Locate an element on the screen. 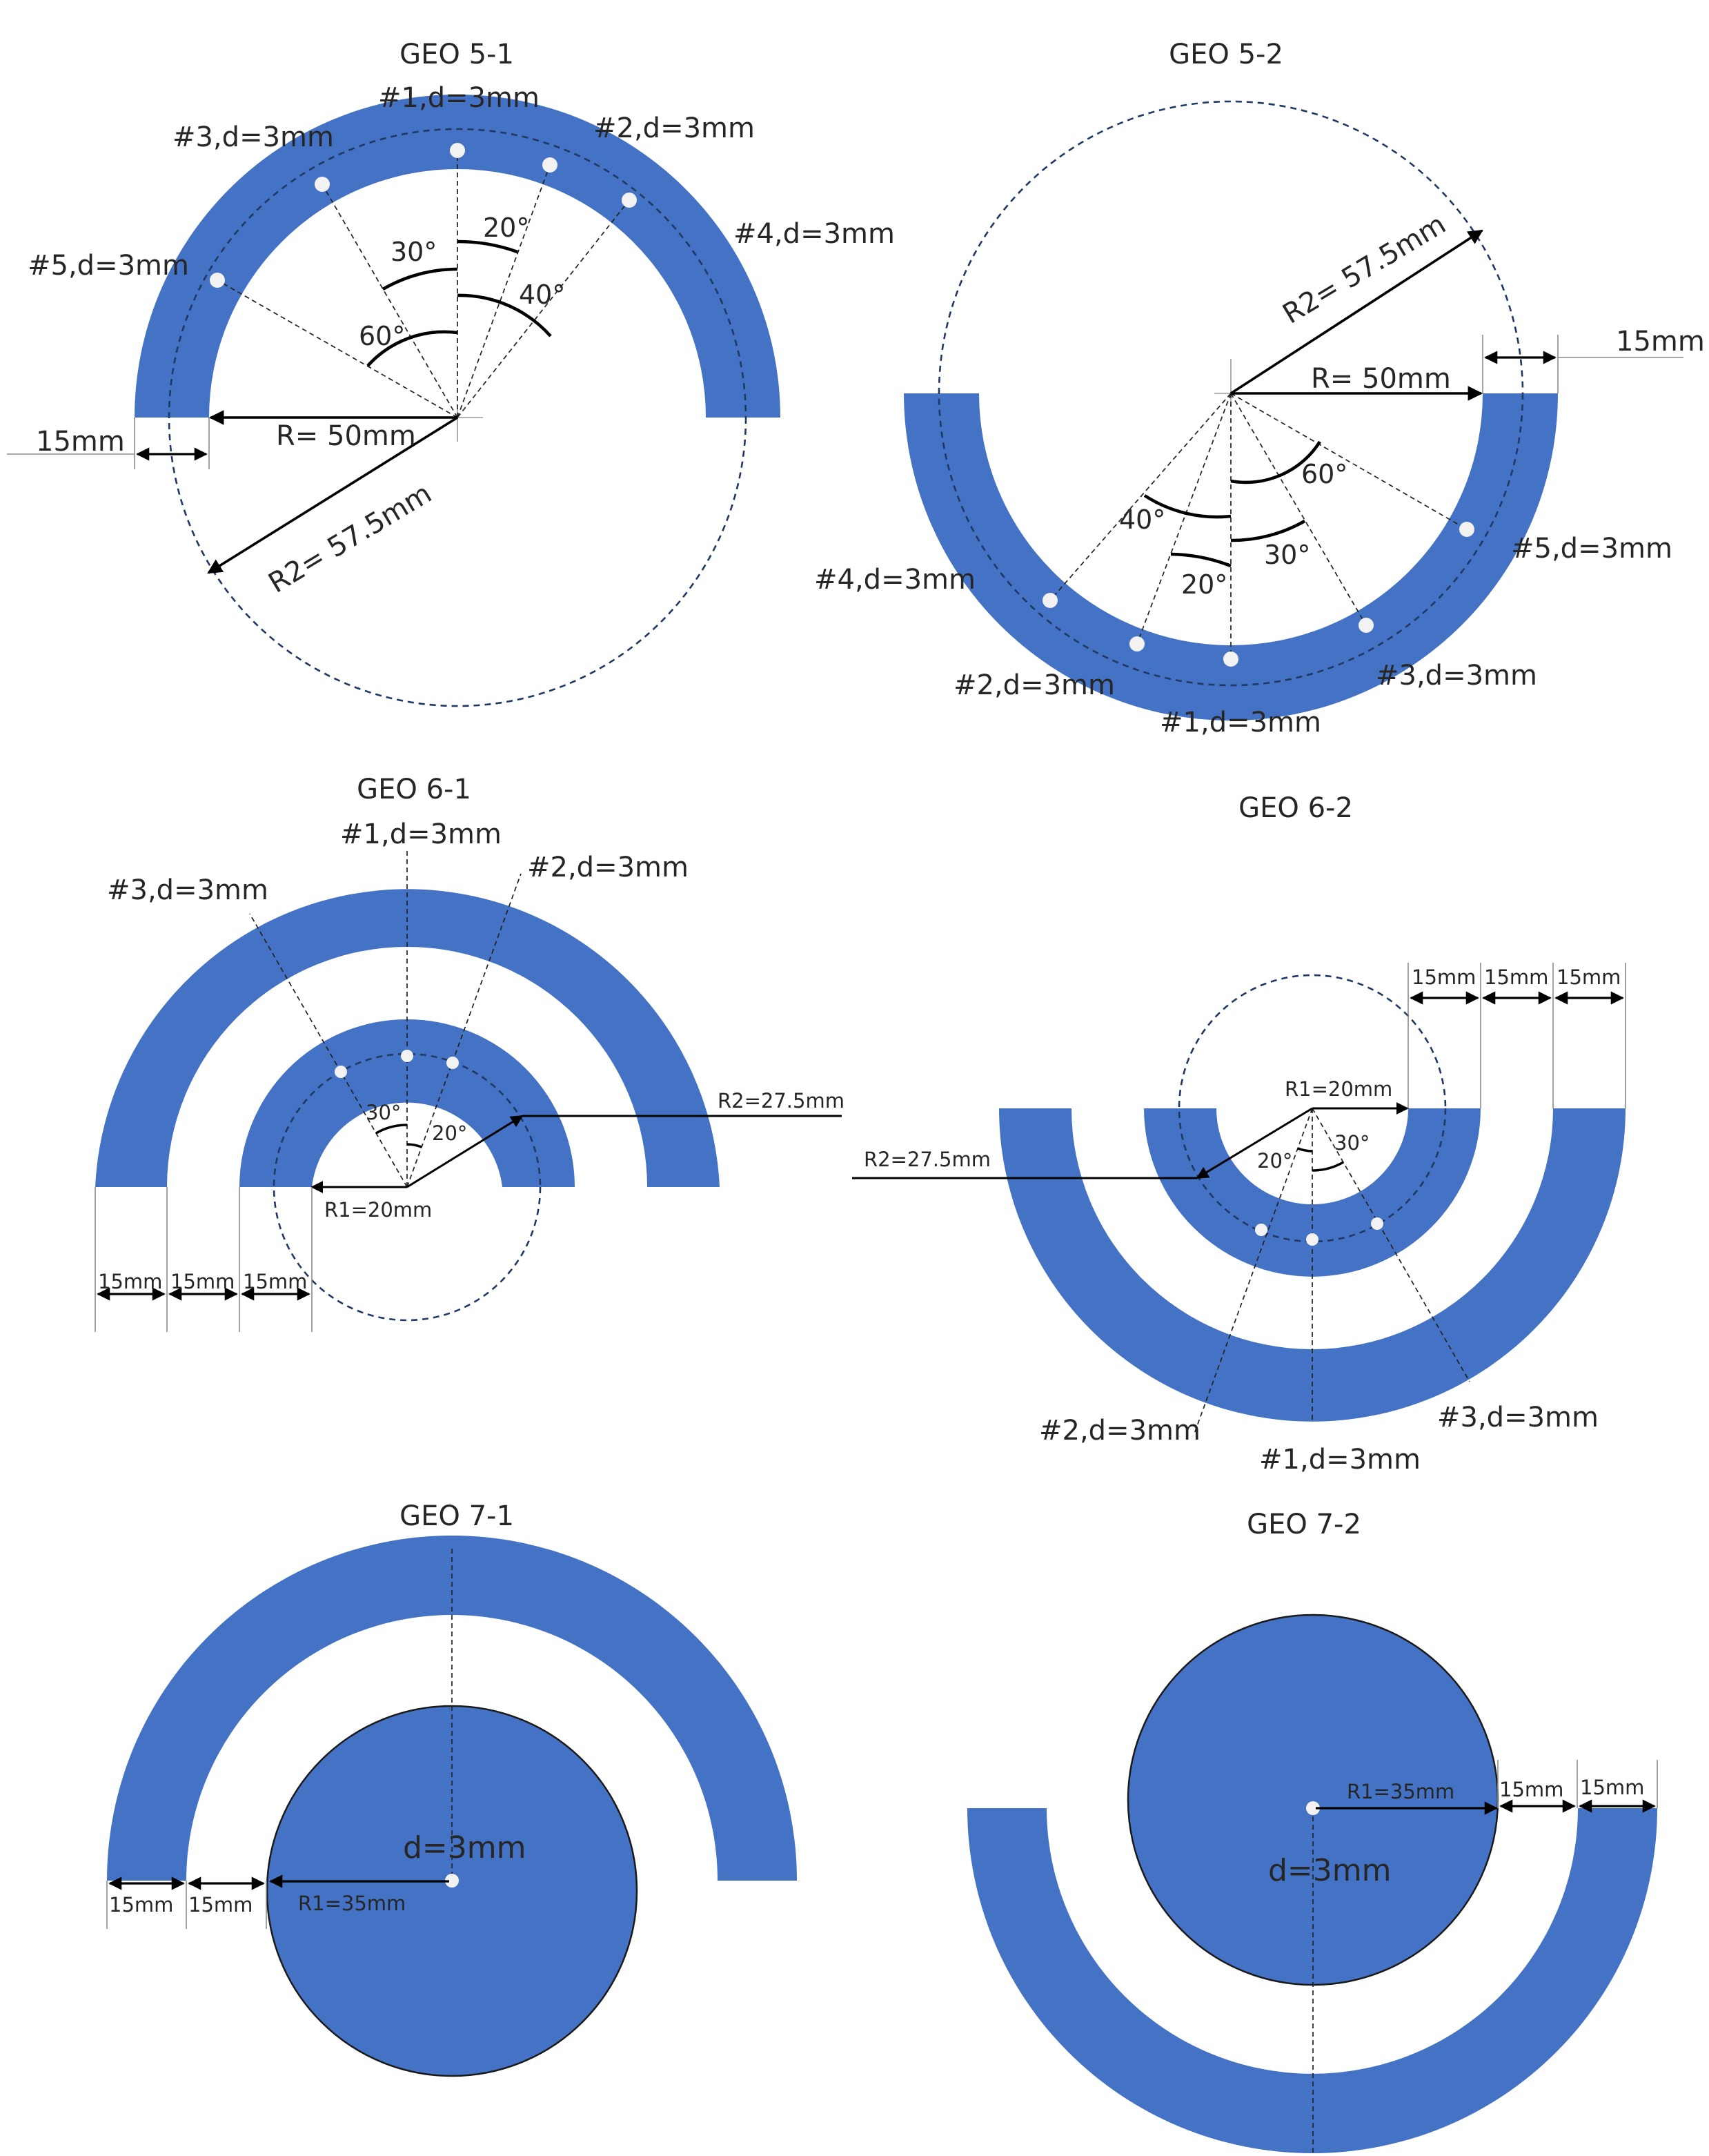  geo-5-2-hole-2-label: #2,d=3mm is located at coordinates (1034, 685).